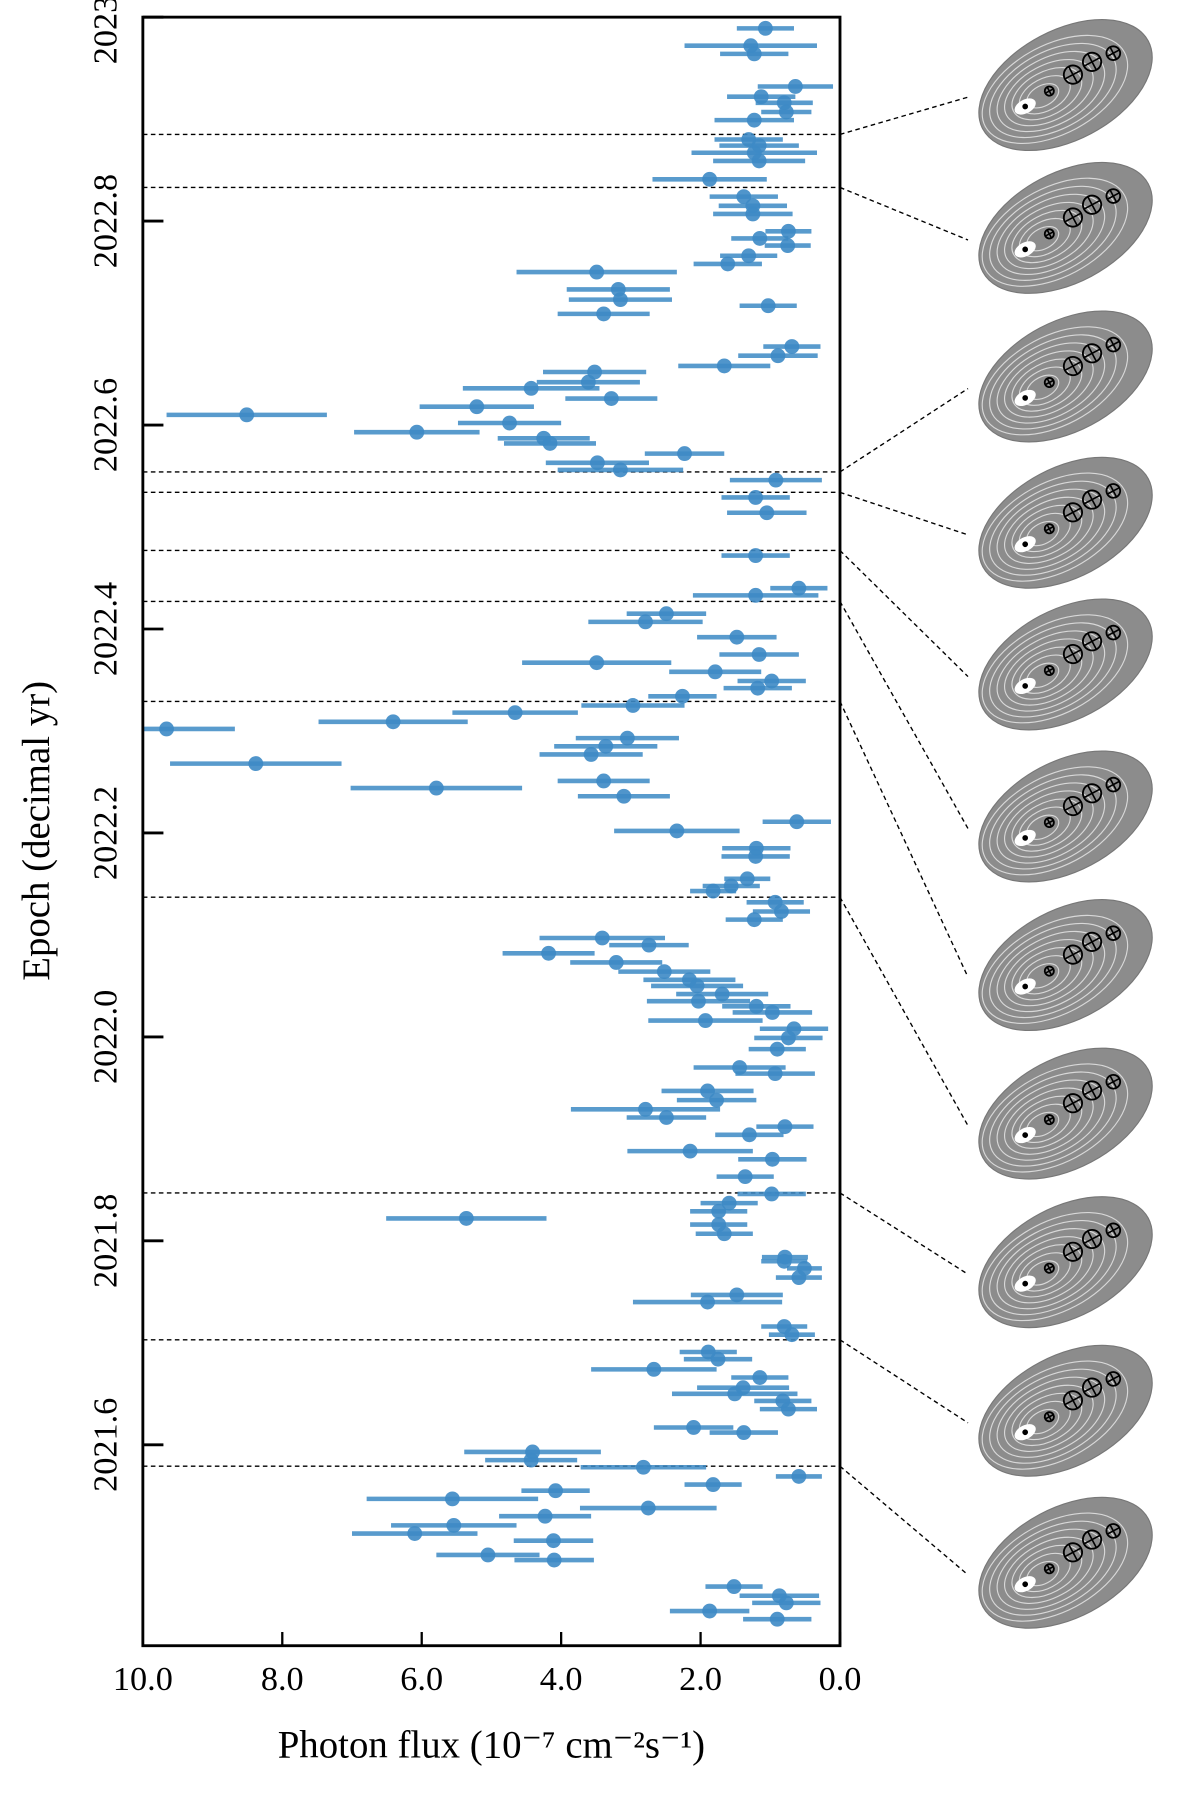 Image resolution: width=1200 pixels, height=1800 pixels. I want to click on x-tick-label: 6.0, so click(421, 1679).